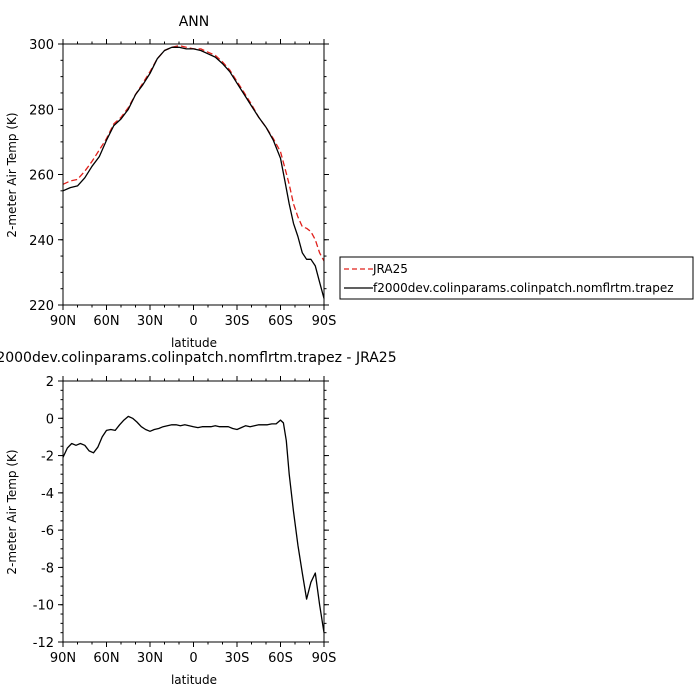 The image size is (700, 700). I want to click on bottom-x-tick-label: 30S, so click(237, 658).